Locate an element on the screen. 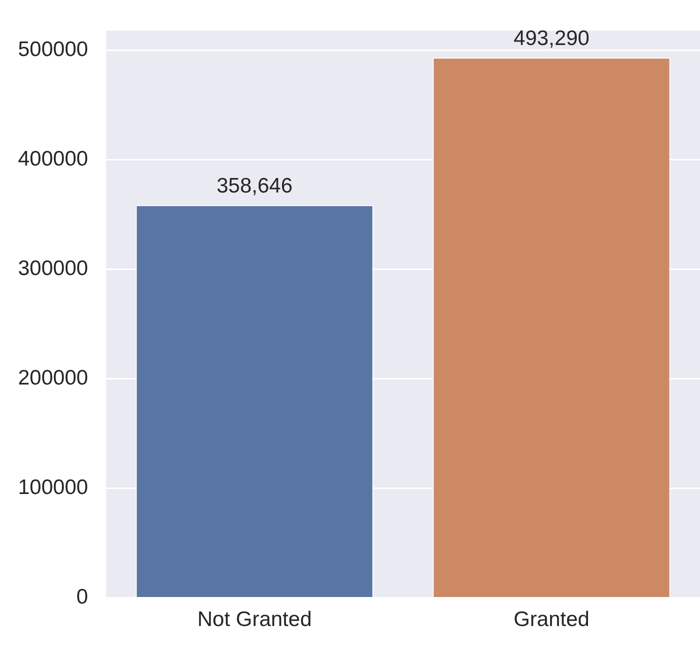 This screenshot has width=700, height=649. y-tick-label: 500000 is located at coordinates (53, 50).